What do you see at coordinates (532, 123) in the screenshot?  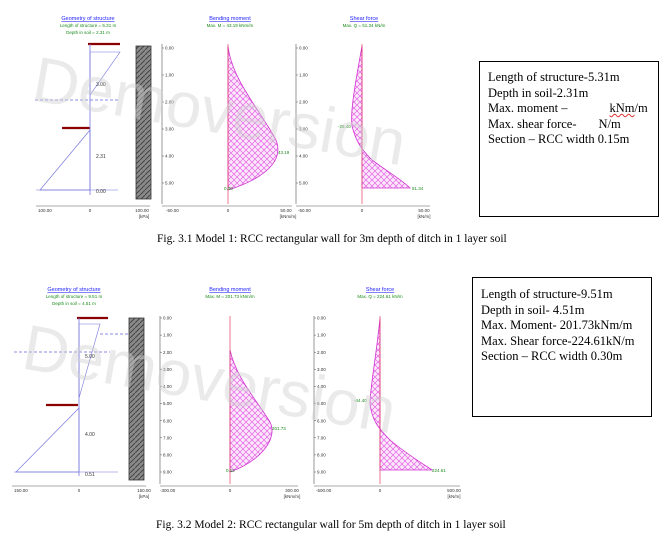 I see `info-shear-label: Max. shear force-` at bounding box center [532, 123].